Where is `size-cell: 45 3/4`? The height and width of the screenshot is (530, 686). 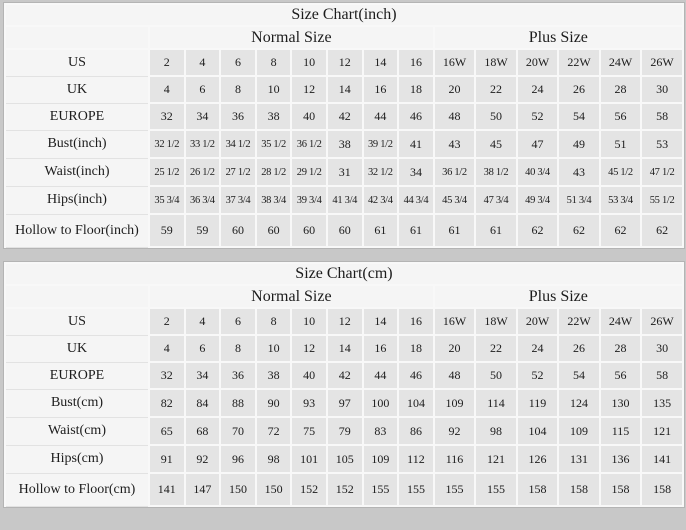
size-cell: 45 3/4 is located at coordinates (454, 200).